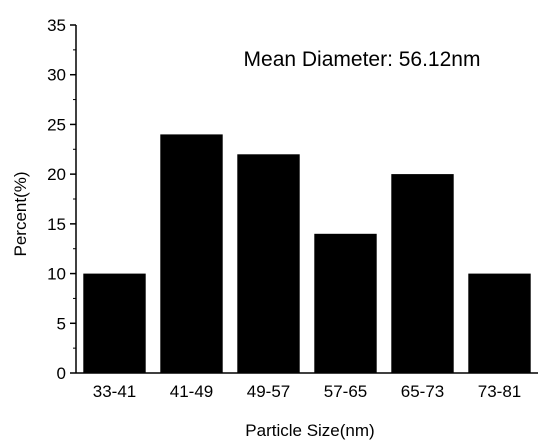  What do you see at coordinates (499, 391) in the screenshot?
I see `x-tick-label-73-81: 73-81` at bounding box center [499, 391].